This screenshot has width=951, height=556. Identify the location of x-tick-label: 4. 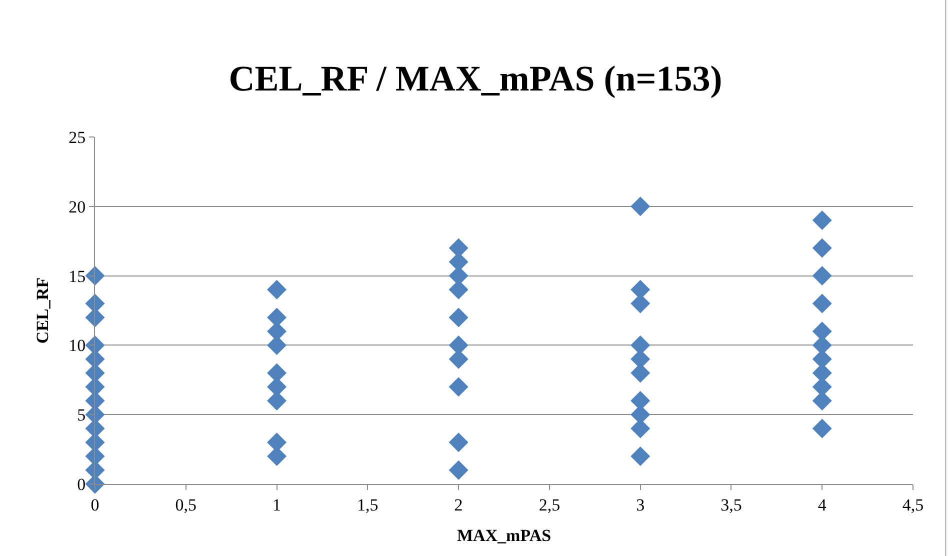
(822, 504).